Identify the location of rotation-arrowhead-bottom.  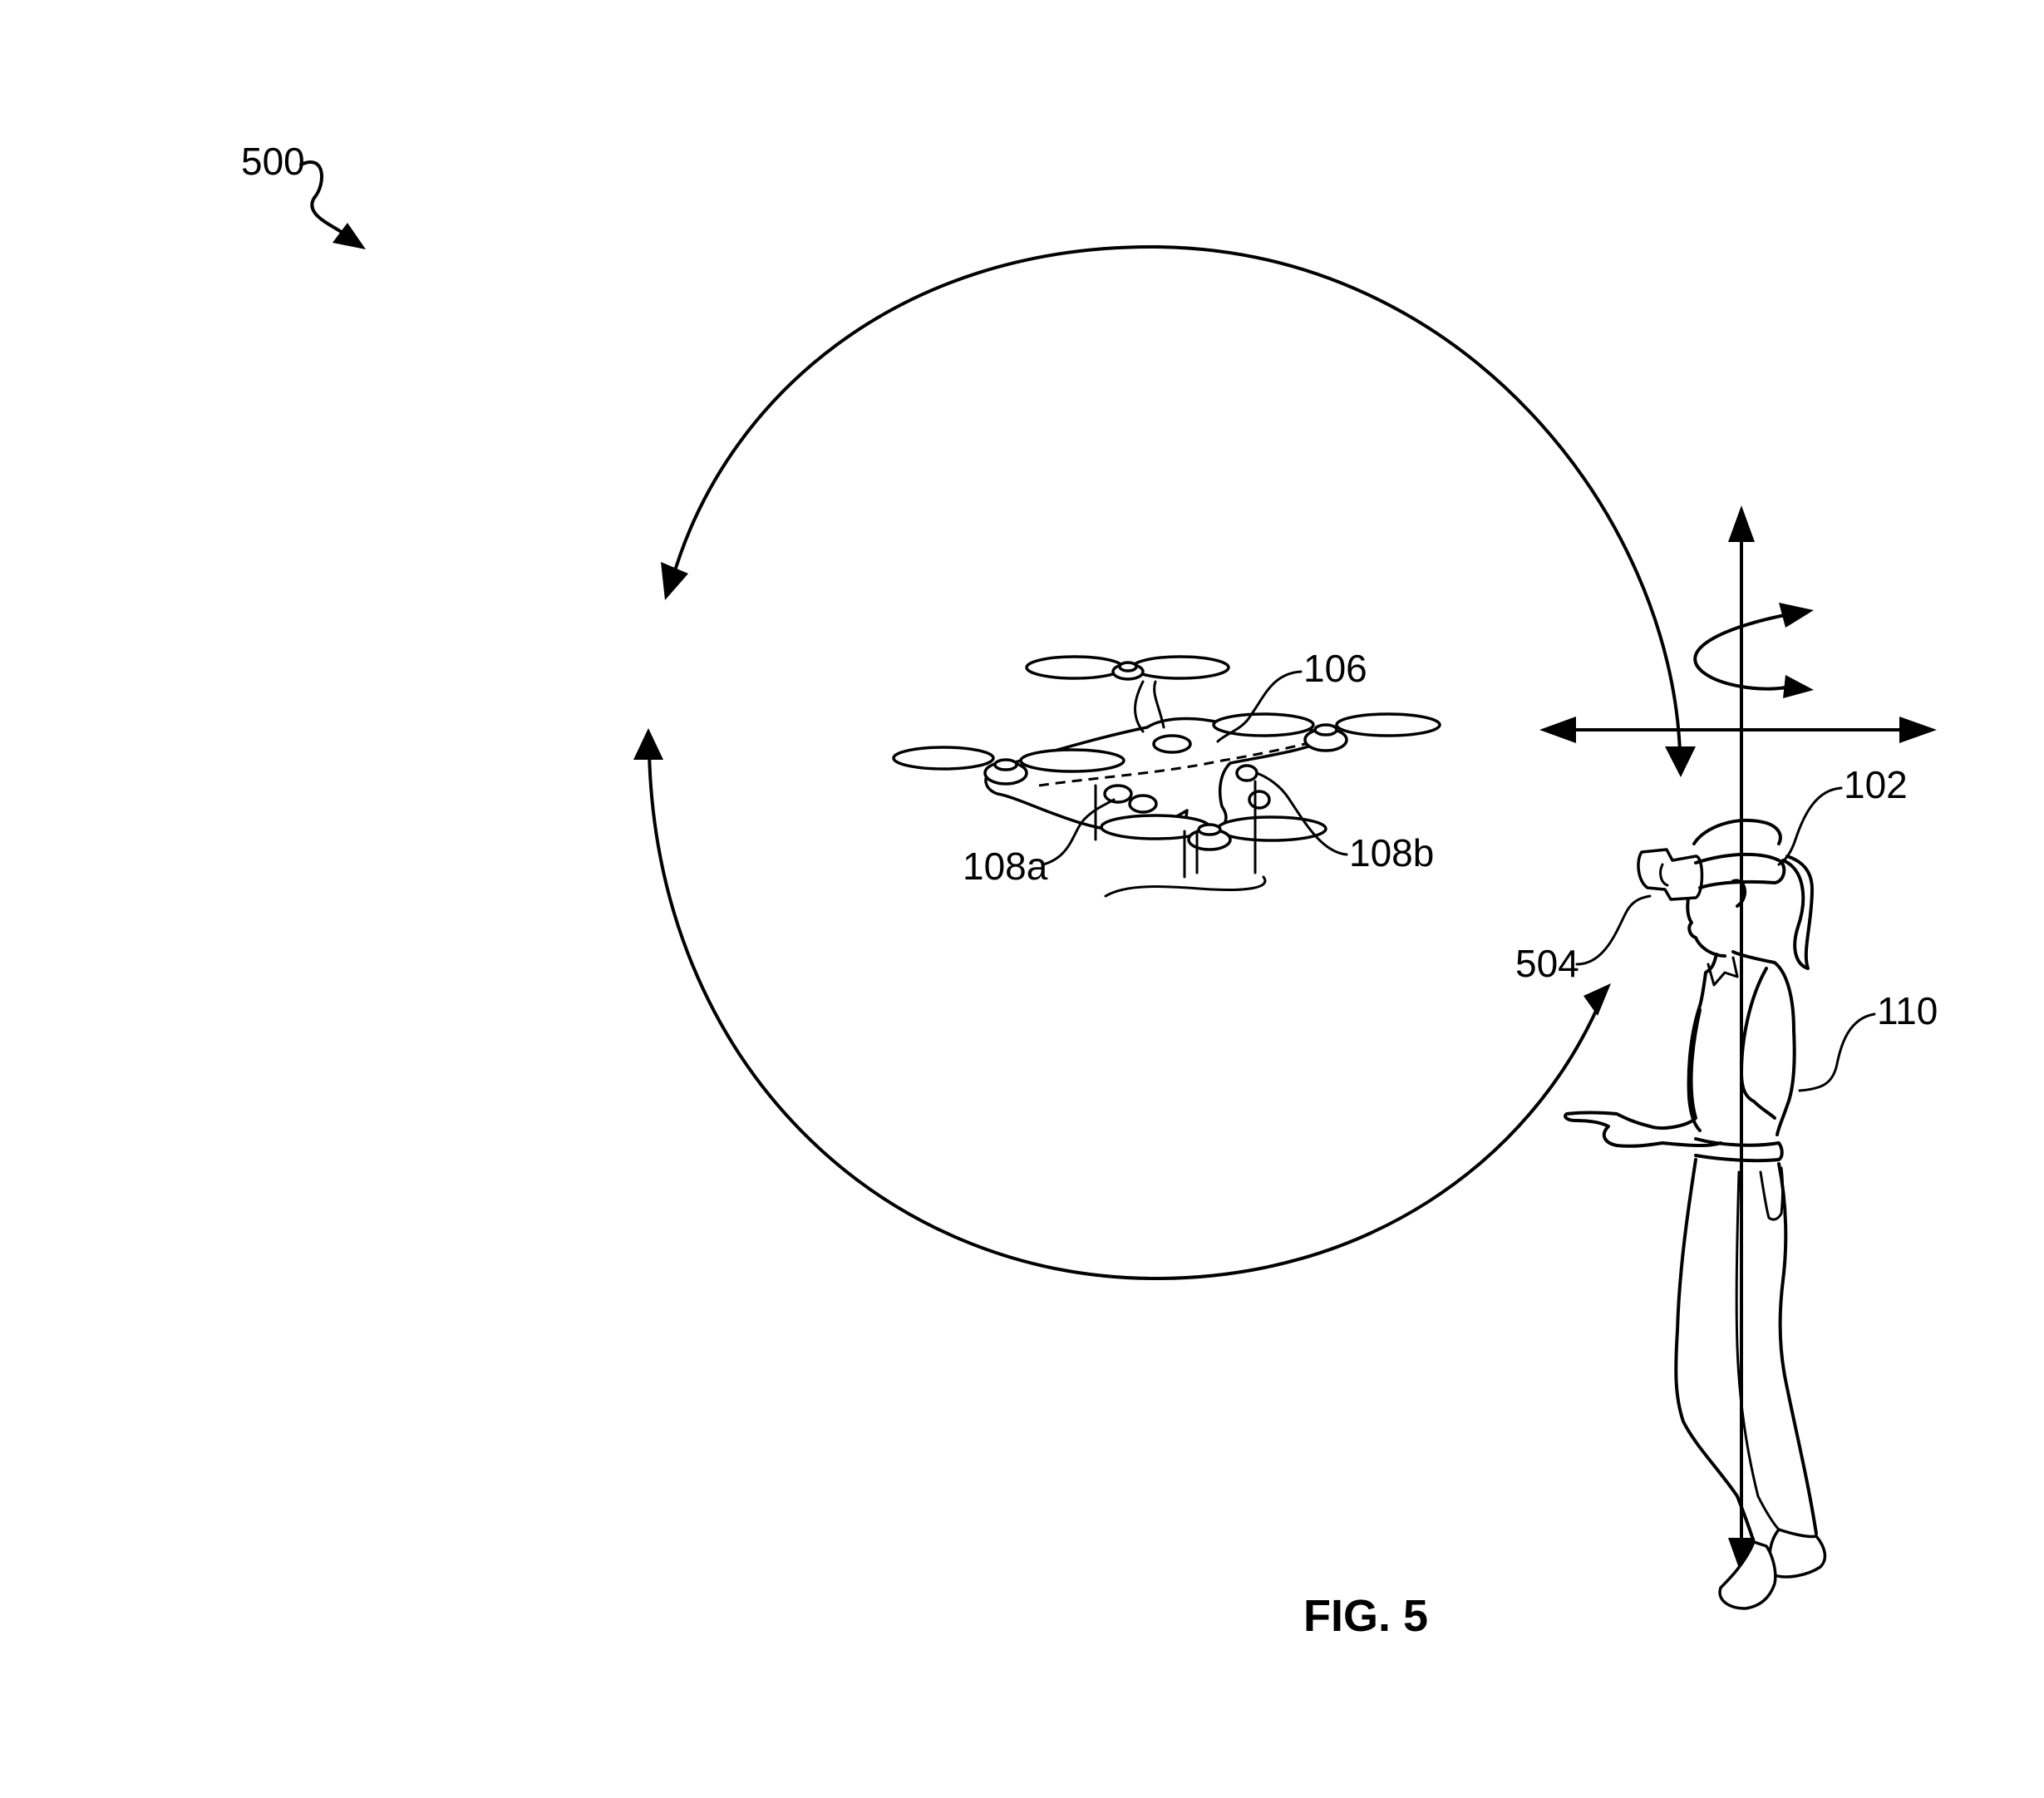
(1798, 686).